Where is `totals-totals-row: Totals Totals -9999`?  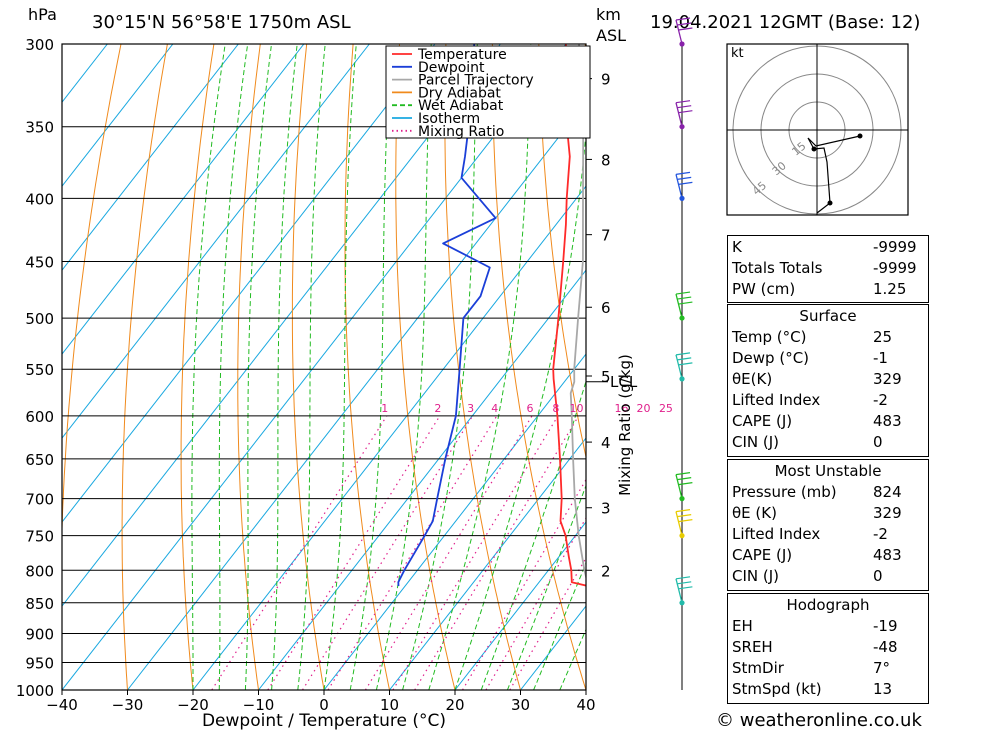
totals-totals-row: Totals Totals -9999 is located at coordinates (828, 268).